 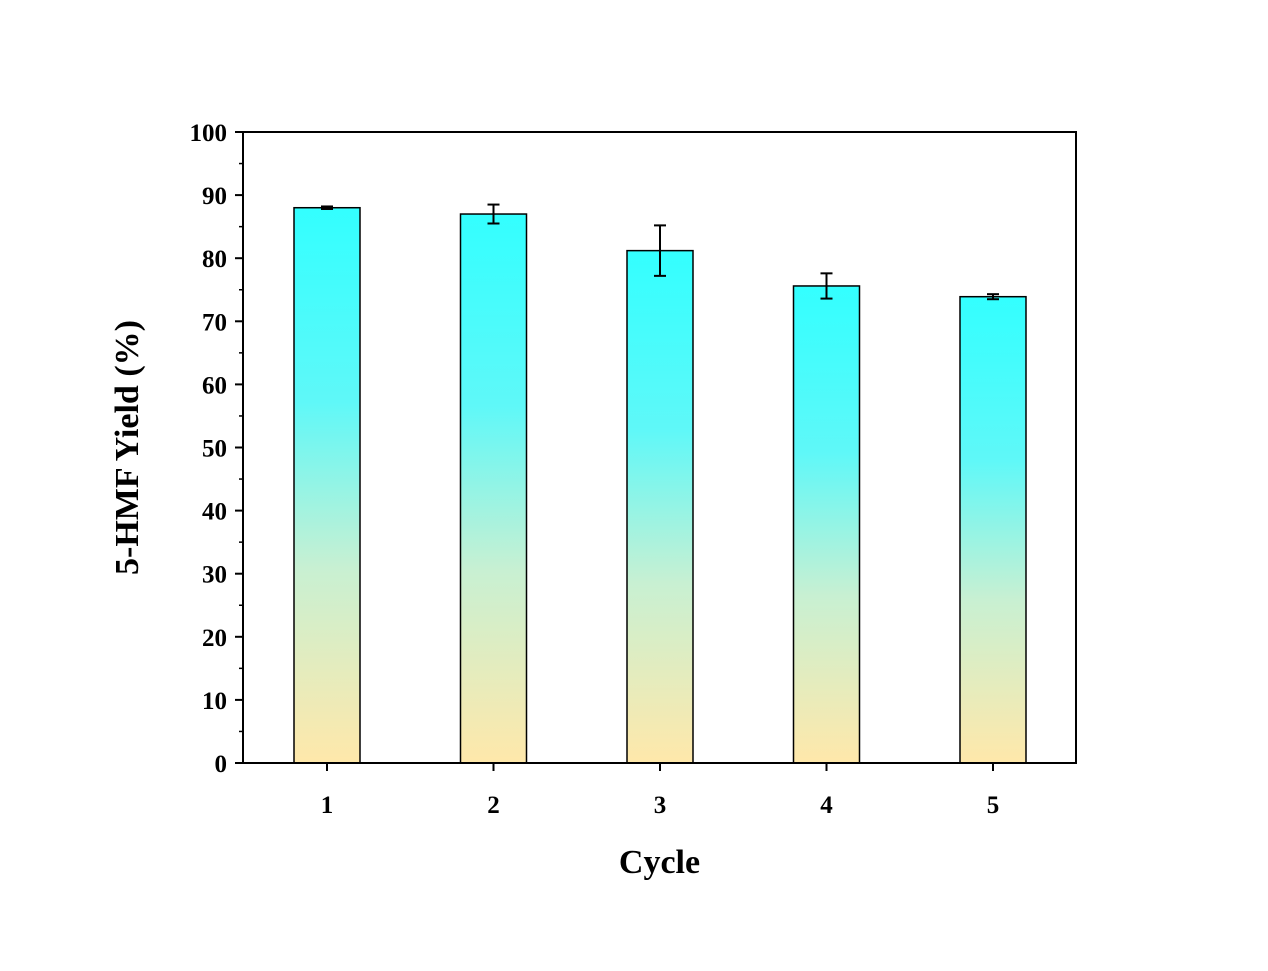 I want to click on y-tick-label: 100, so click(x=209, y=133).